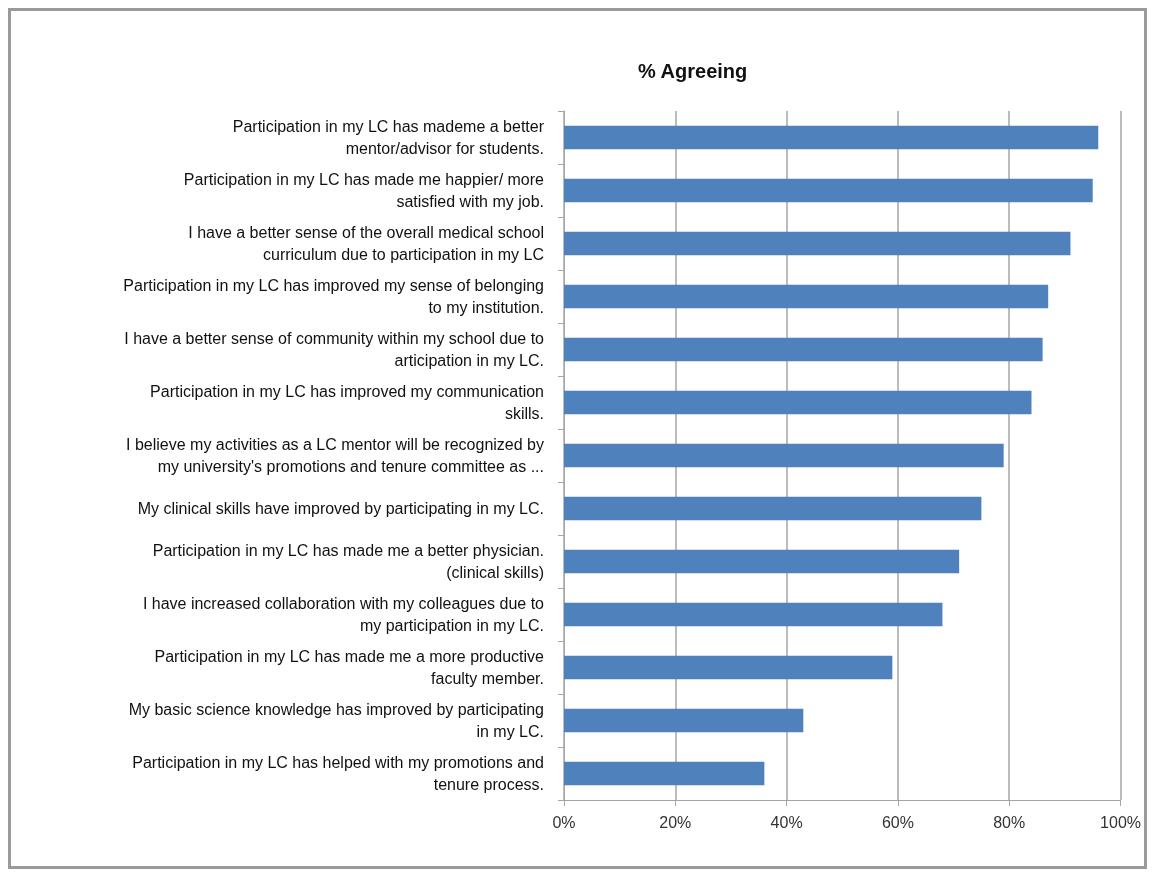 This screenshot has width=1155, height=877. Describe the element at coordinates (347, 402) in the screenshot. I see `y-tick-label: Participation in my LC has improved my communication skills.` at that location.